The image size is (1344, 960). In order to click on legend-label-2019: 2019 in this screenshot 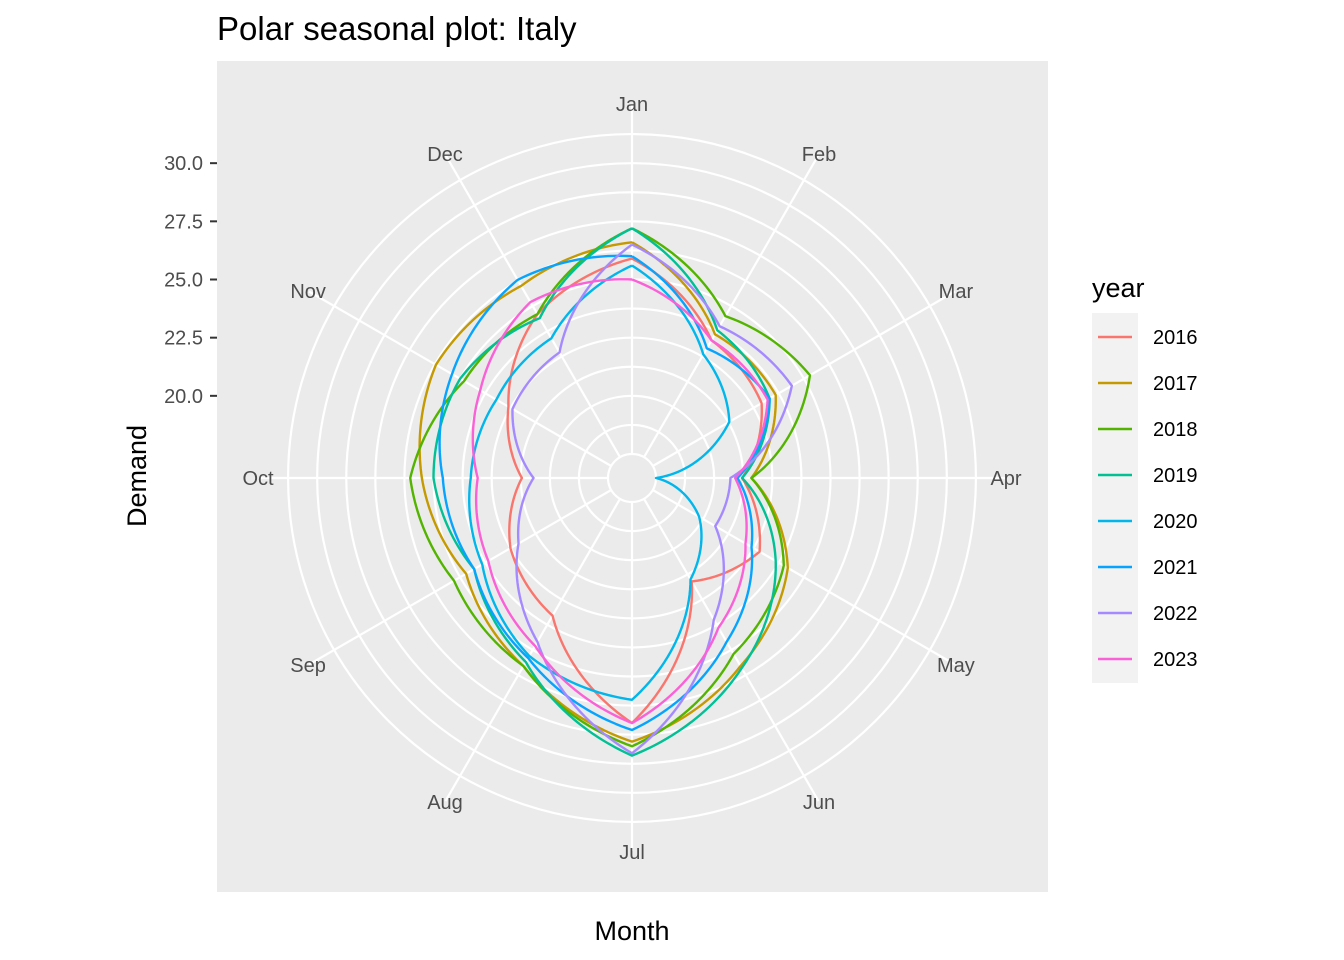, I will do `click(1175, 476)`.